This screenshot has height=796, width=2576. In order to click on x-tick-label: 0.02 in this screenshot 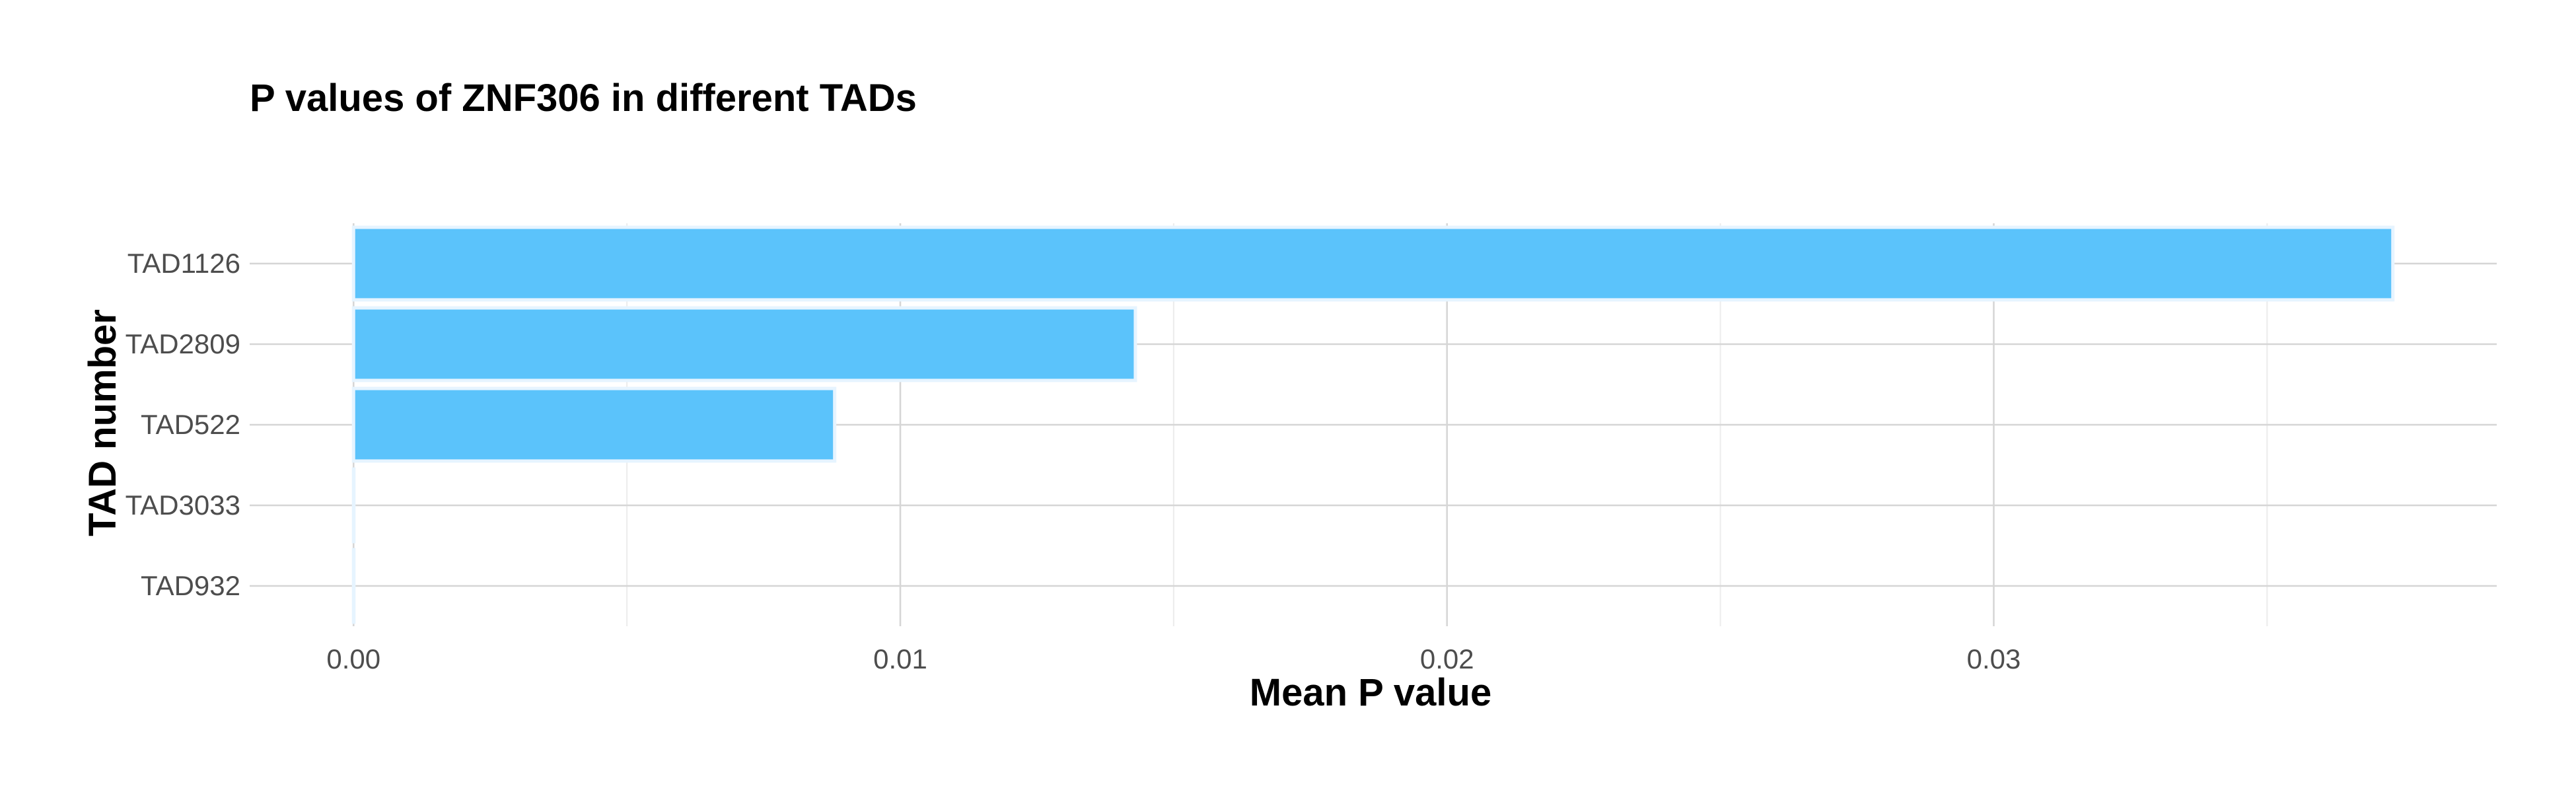, I will do `click(1447, 658)`.